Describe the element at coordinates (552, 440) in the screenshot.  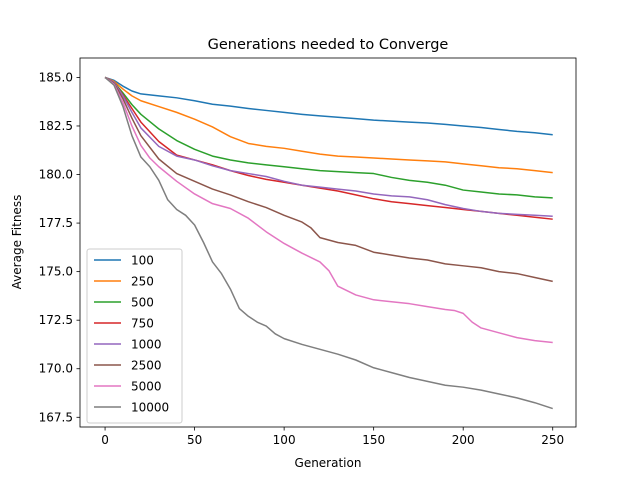
I see `x-tick-label: 250` at that location.